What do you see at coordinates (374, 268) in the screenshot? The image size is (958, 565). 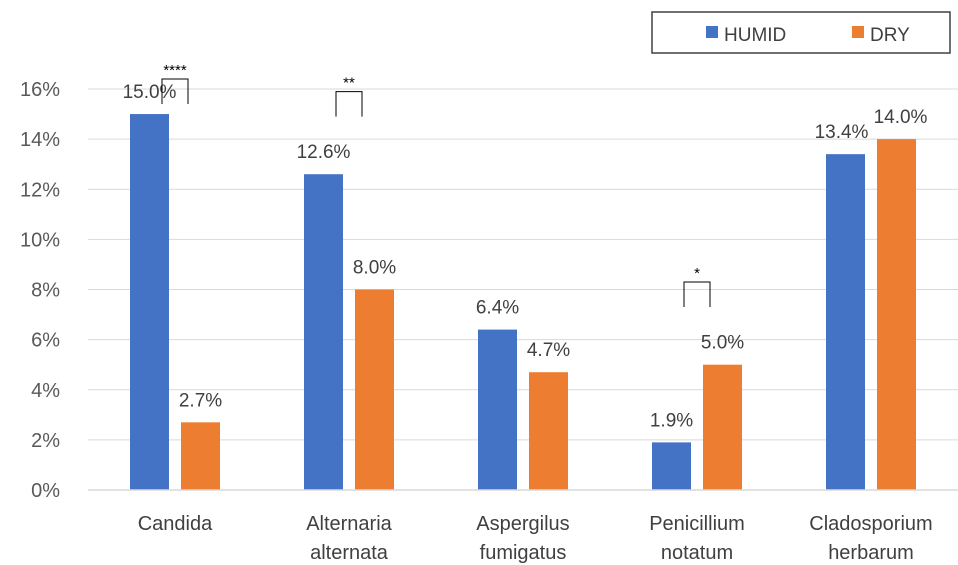 I see `data-label: 8.0%` at bounding box center [374, 268].